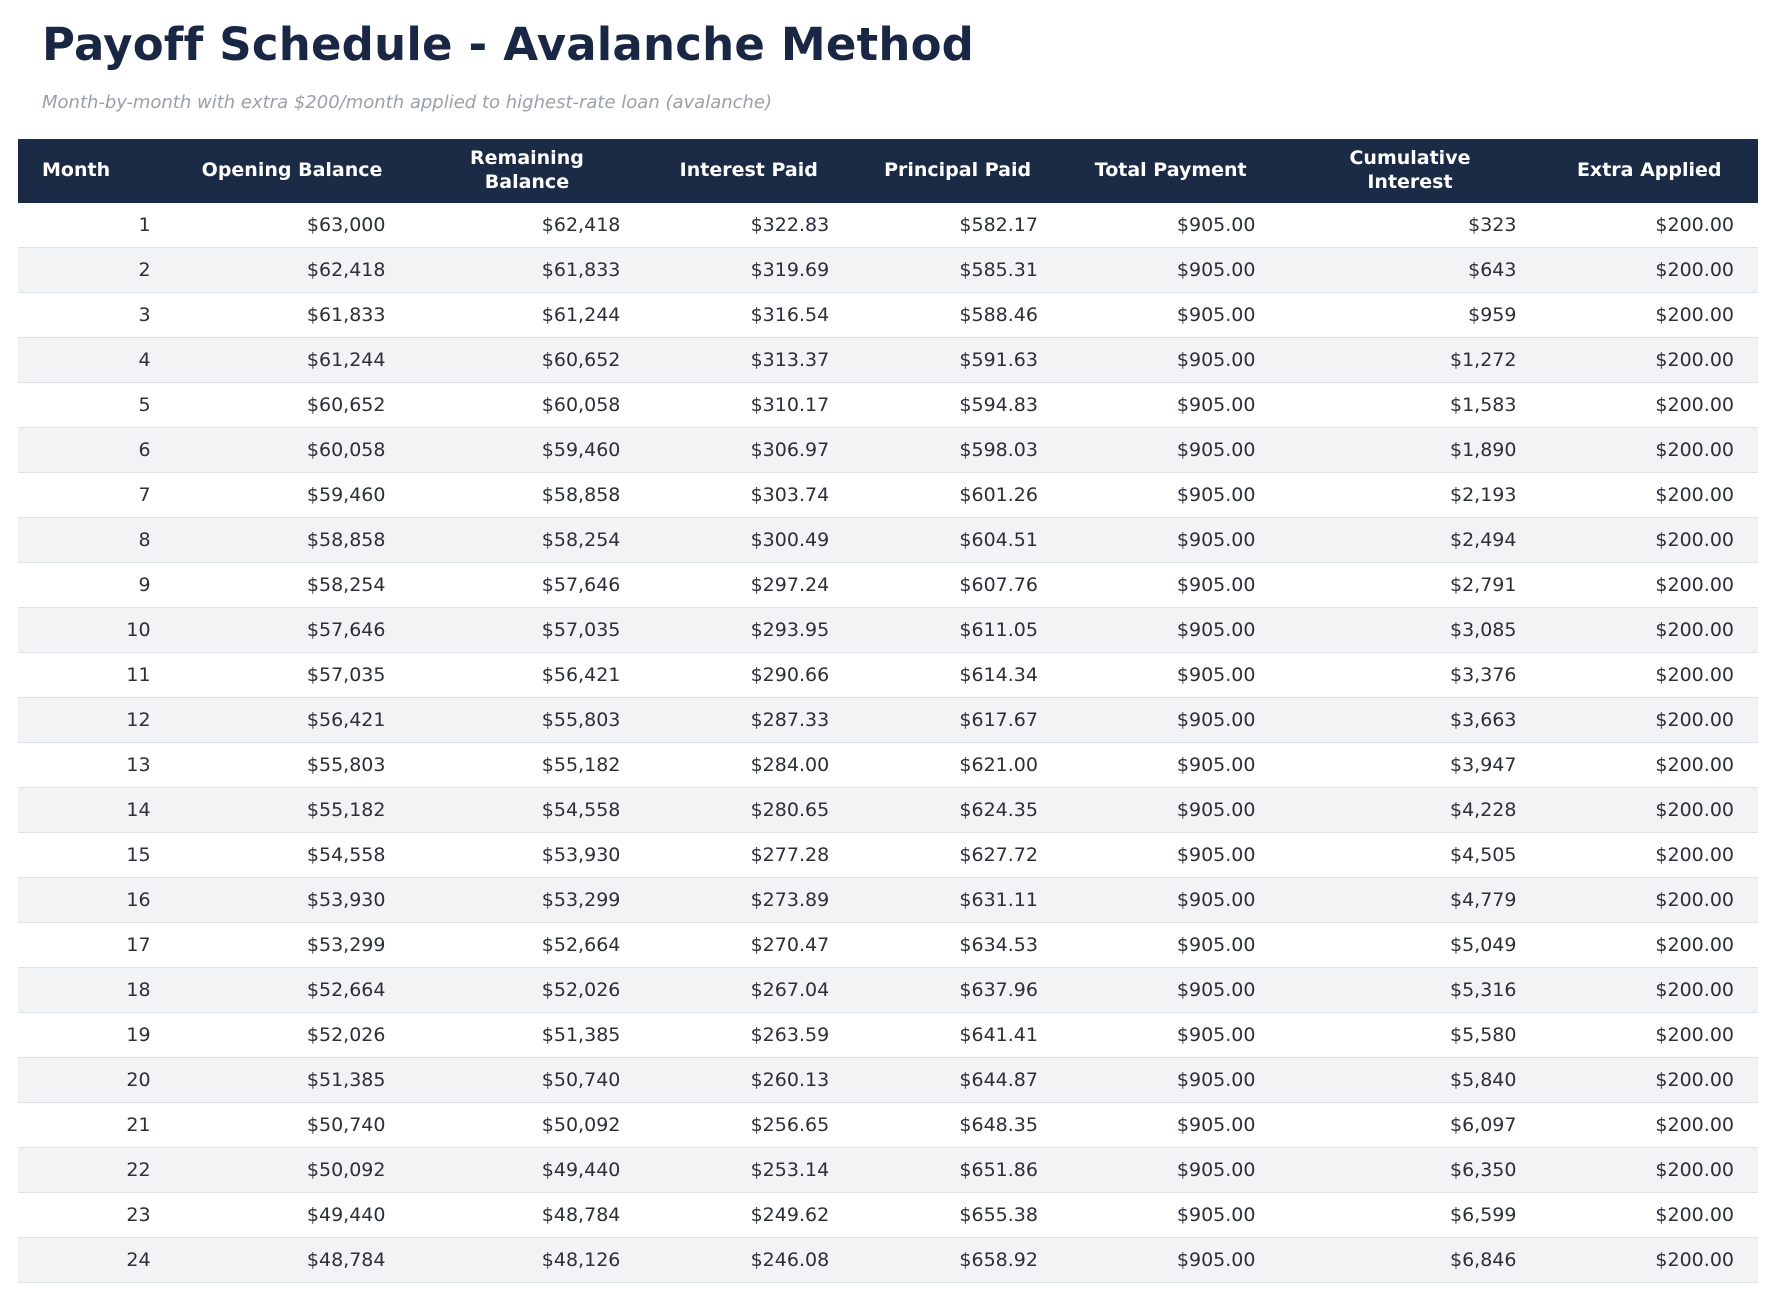 The width and height of the screenshot is (1776, 1303). What do you see at coordinates (292, 1170) in the screenshot?
I see `cell-opening-balance: $50,092` at bounding box center [292, 1170].